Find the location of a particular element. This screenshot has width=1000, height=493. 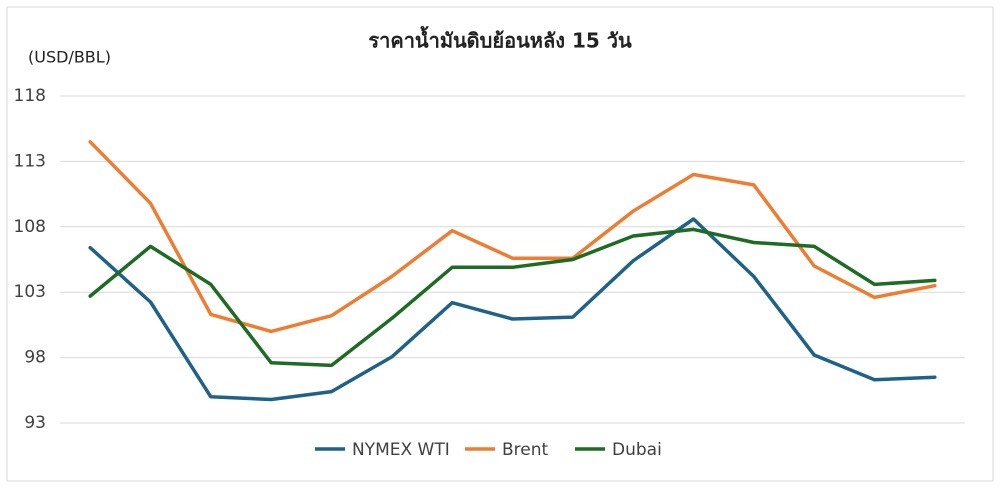

legend-label: Dubai is located at coordinates (637, 450).